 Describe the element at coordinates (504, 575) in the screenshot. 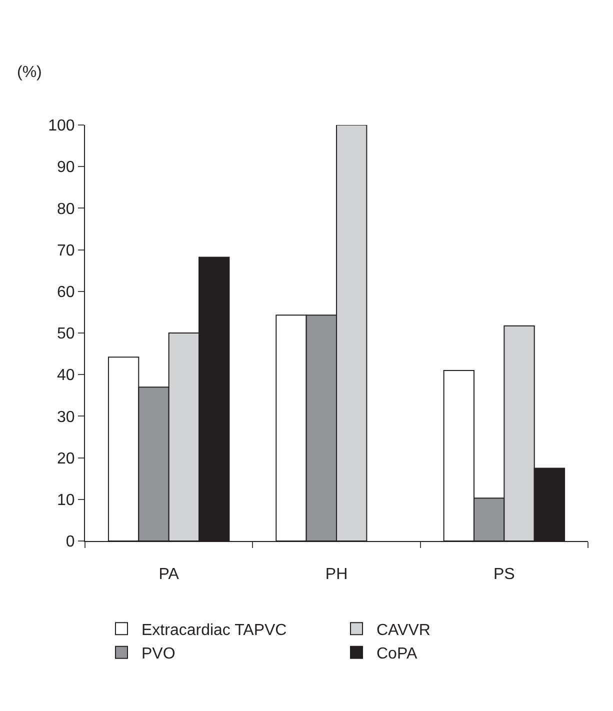

I see `x-tick-label: PS` at that location.